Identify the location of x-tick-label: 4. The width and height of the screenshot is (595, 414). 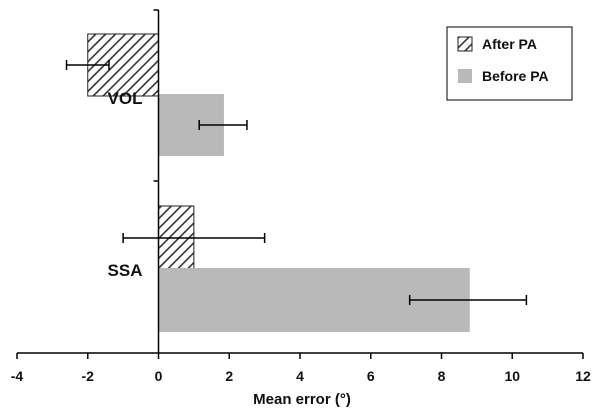
(300, 376).